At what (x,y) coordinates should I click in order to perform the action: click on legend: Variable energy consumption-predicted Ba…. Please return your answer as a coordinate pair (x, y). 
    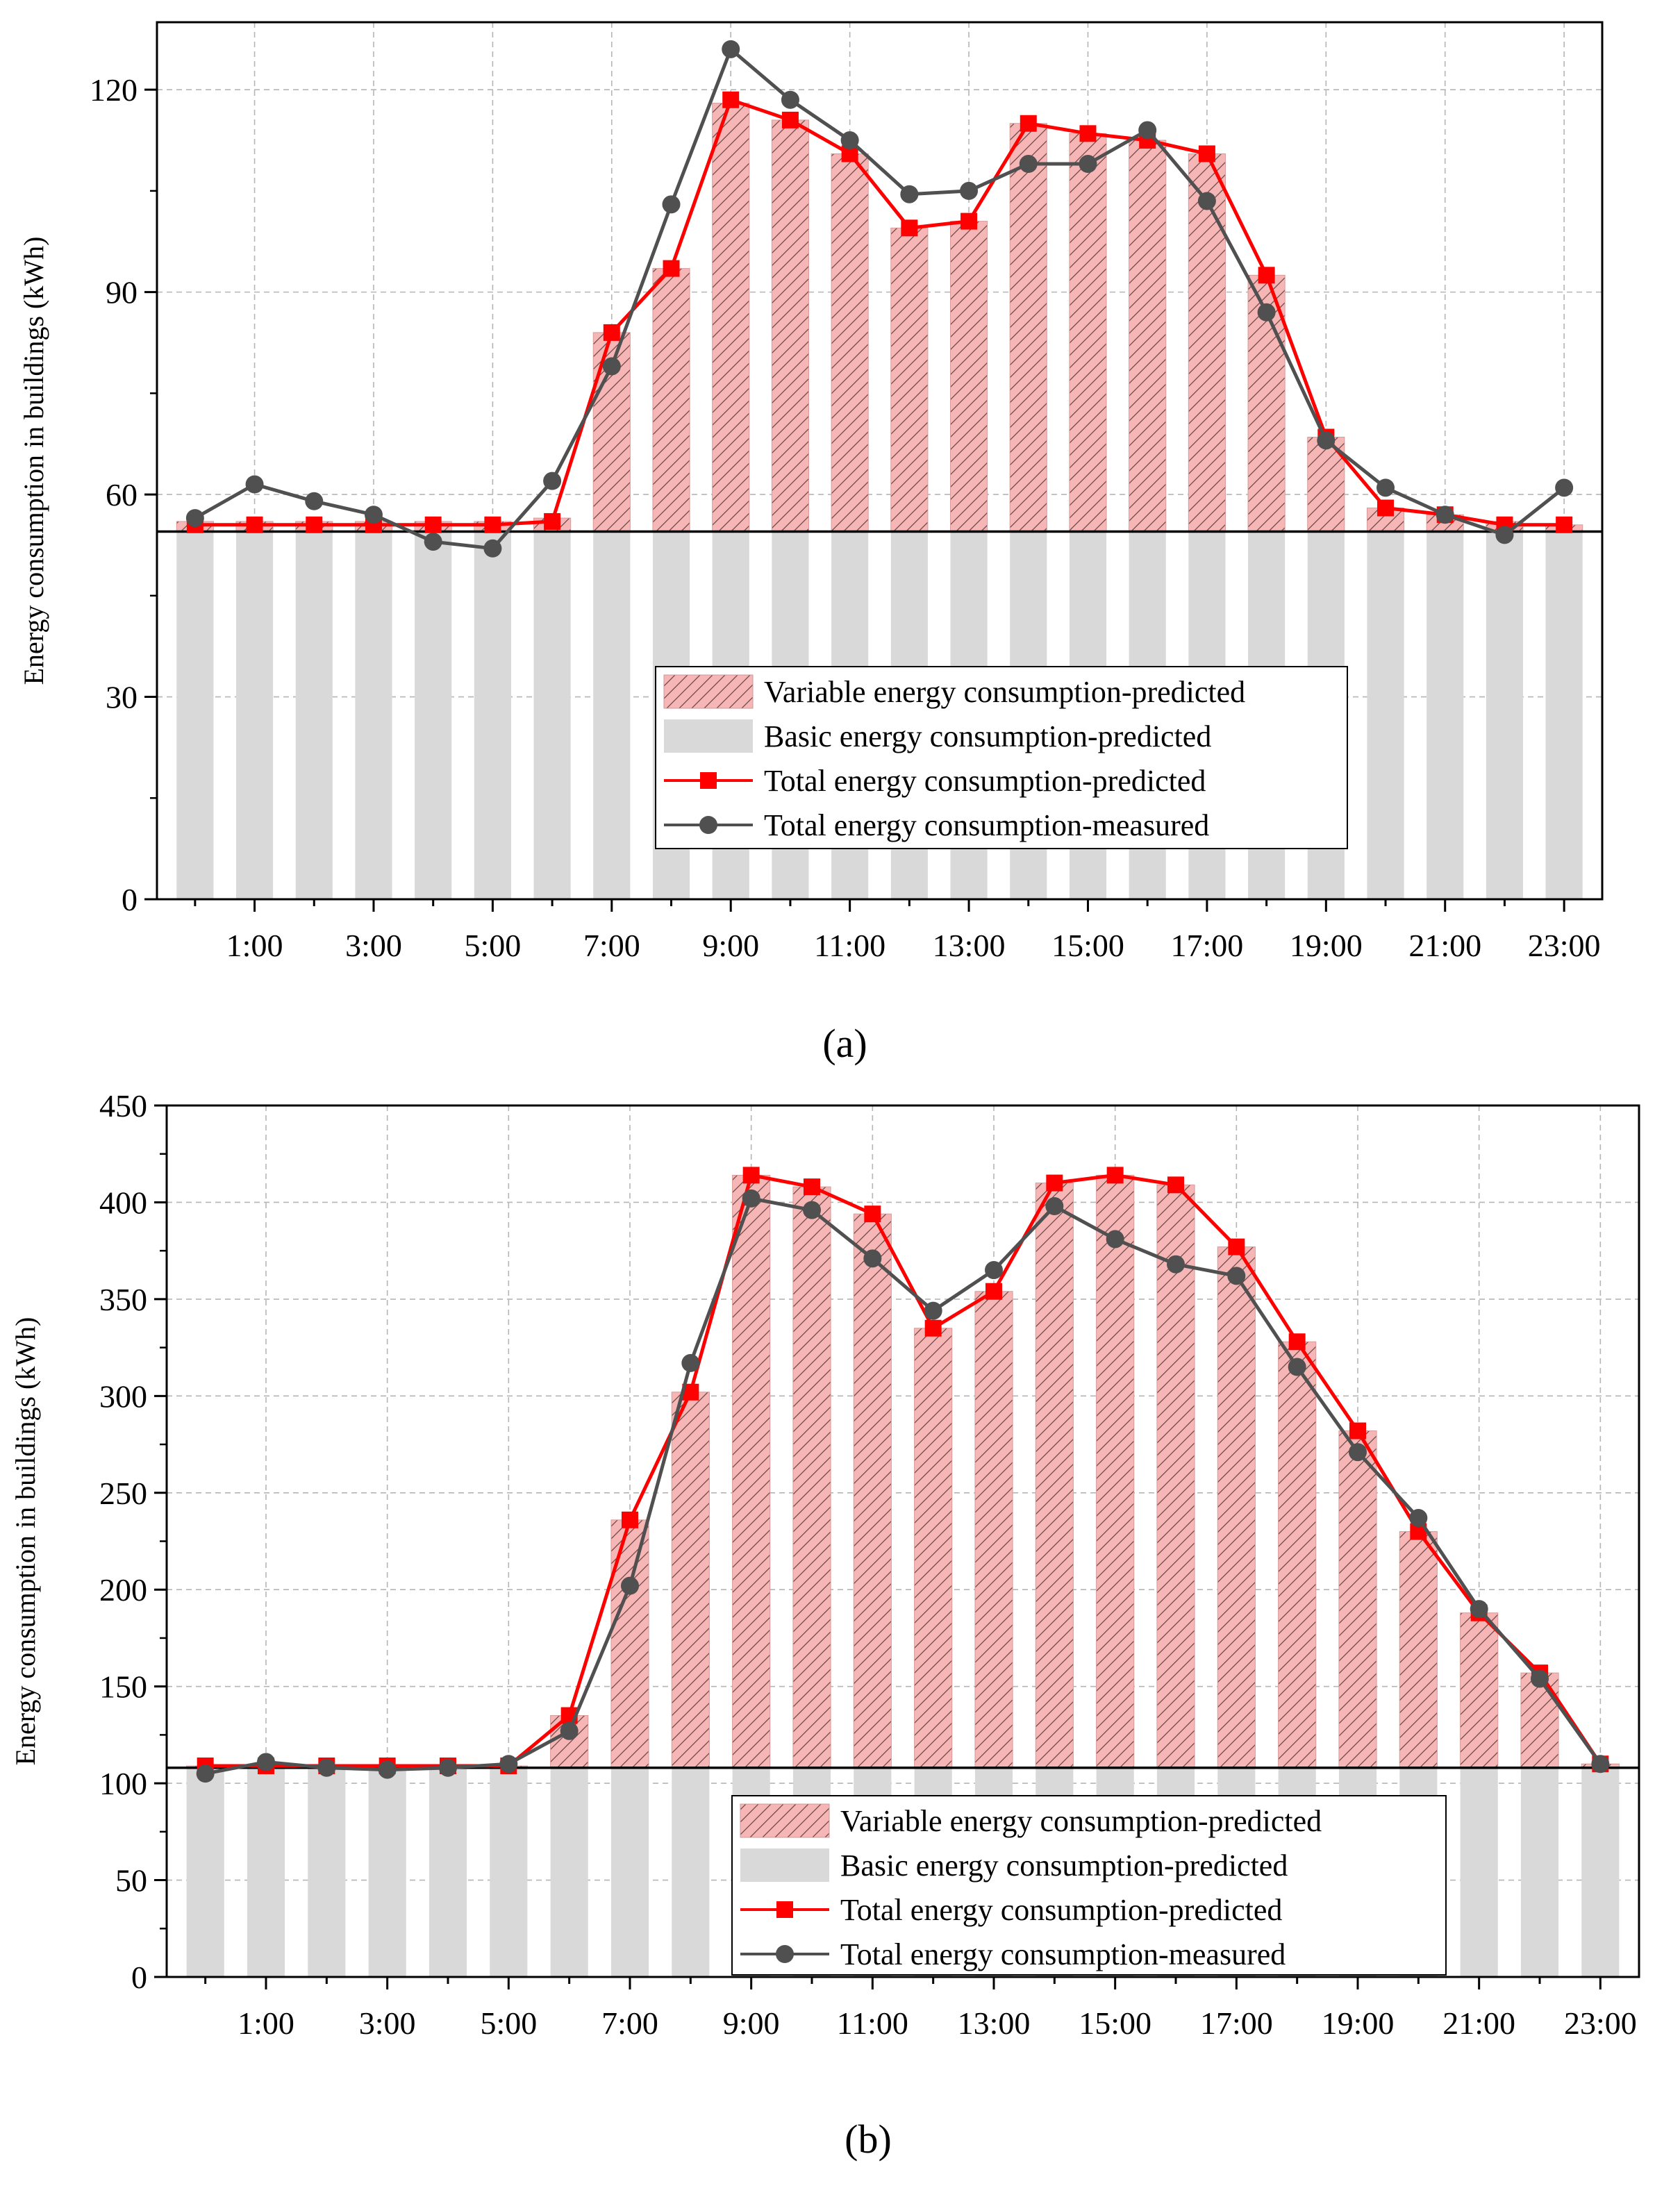
    Looking at the image, I should click on (1089, 1885).